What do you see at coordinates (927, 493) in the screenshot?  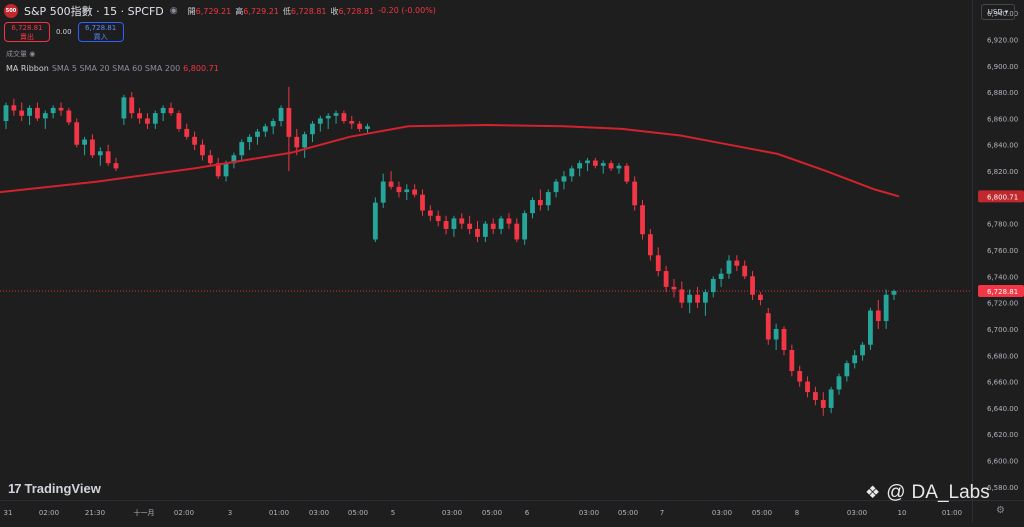 I see `watermark: ❖ @ DA_Labs` at bounding box center [927, 493].